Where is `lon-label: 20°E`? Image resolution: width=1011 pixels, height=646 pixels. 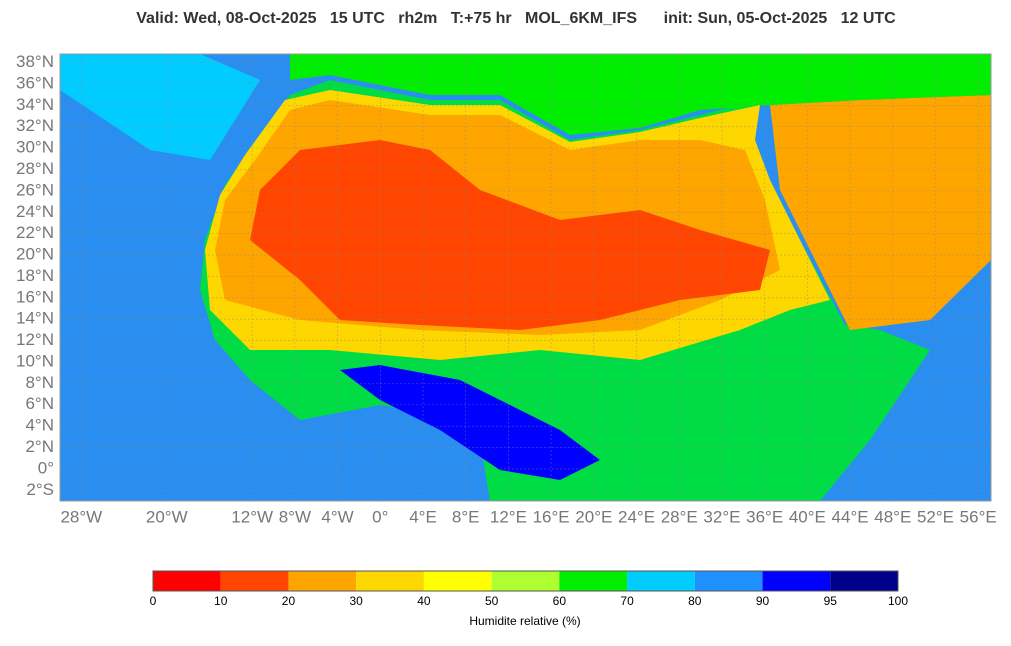 lon-label: 20°E is located at coordinates (593, 516).